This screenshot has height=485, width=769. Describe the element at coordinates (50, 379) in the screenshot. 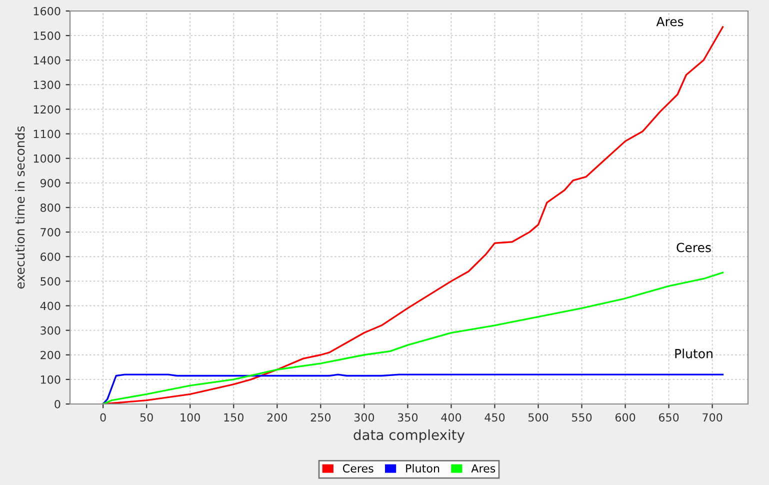

I see `y-tick-label: 100` at that location.